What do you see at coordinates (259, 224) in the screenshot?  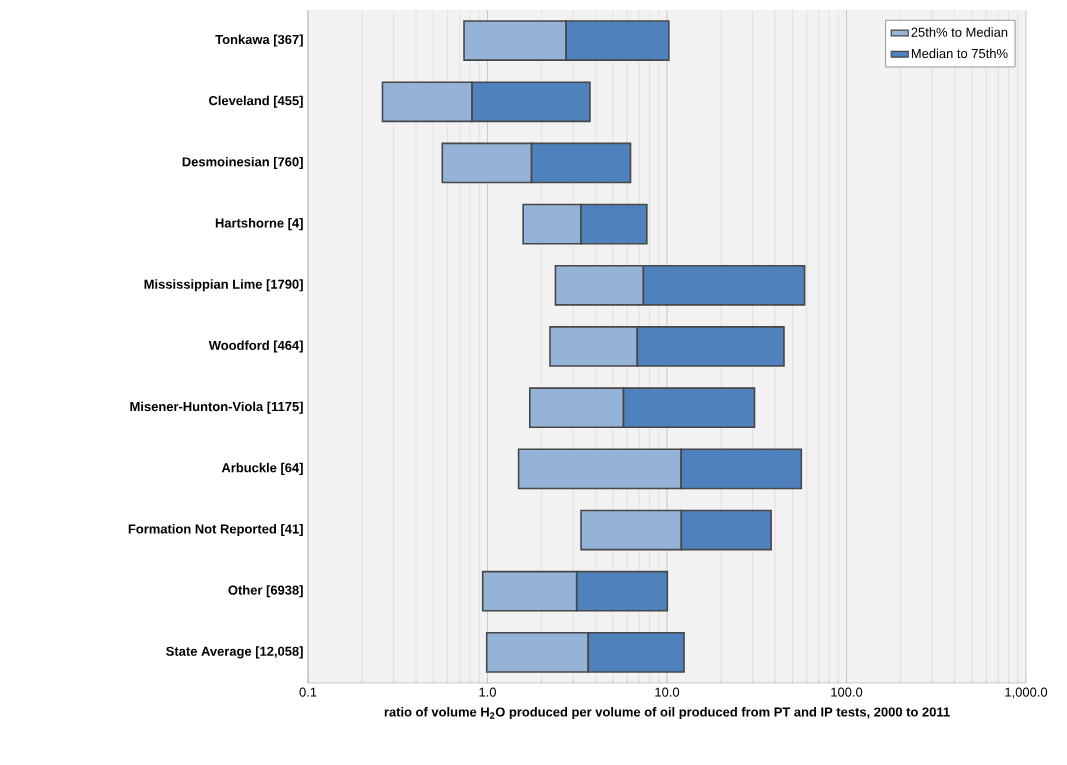 I see `y-tick-label: Hartshorne [4]` at bounding box center [259, 224].